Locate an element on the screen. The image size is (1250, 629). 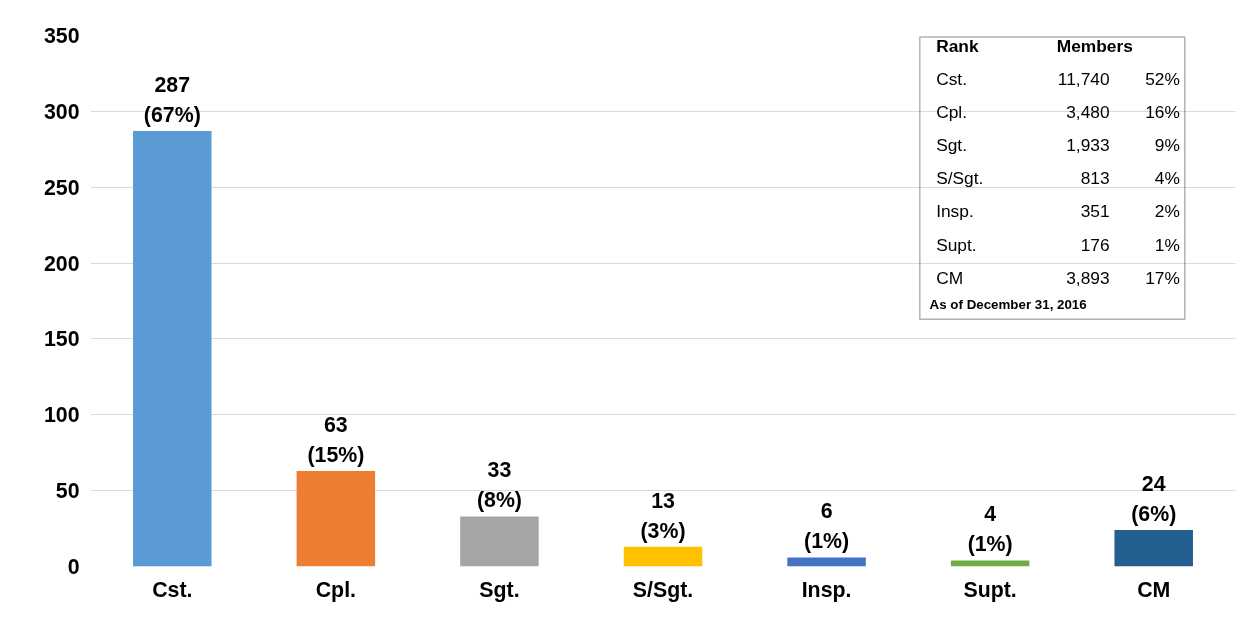
annotation: 17% is located at coordinates (1162, 277).